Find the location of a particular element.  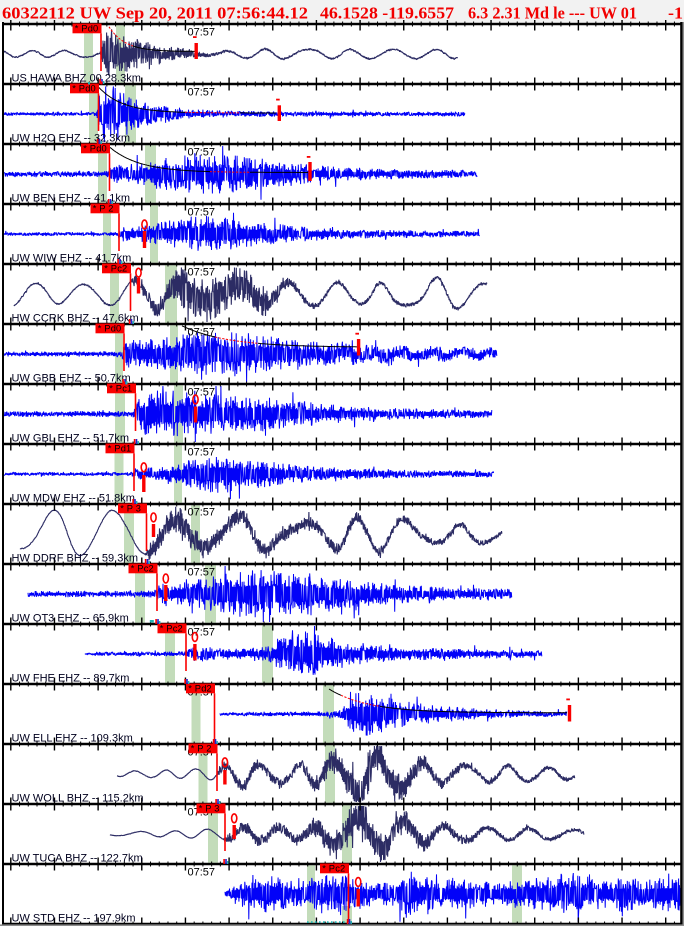

svg-text: * Pd1 is located at coordinates (120, 449).